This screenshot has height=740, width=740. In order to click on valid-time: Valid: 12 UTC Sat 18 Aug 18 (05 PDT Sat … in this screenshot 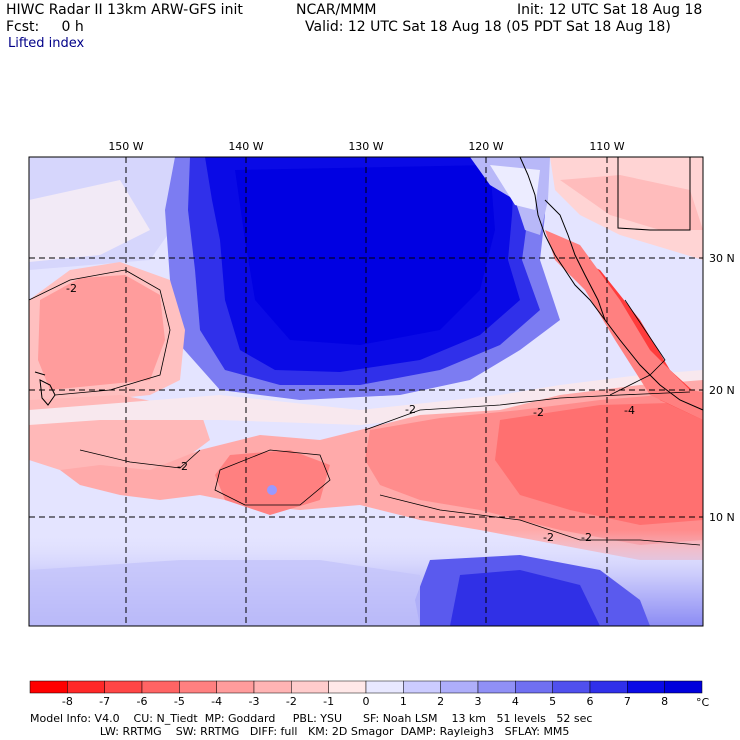, I will do `click(488, 27)`.